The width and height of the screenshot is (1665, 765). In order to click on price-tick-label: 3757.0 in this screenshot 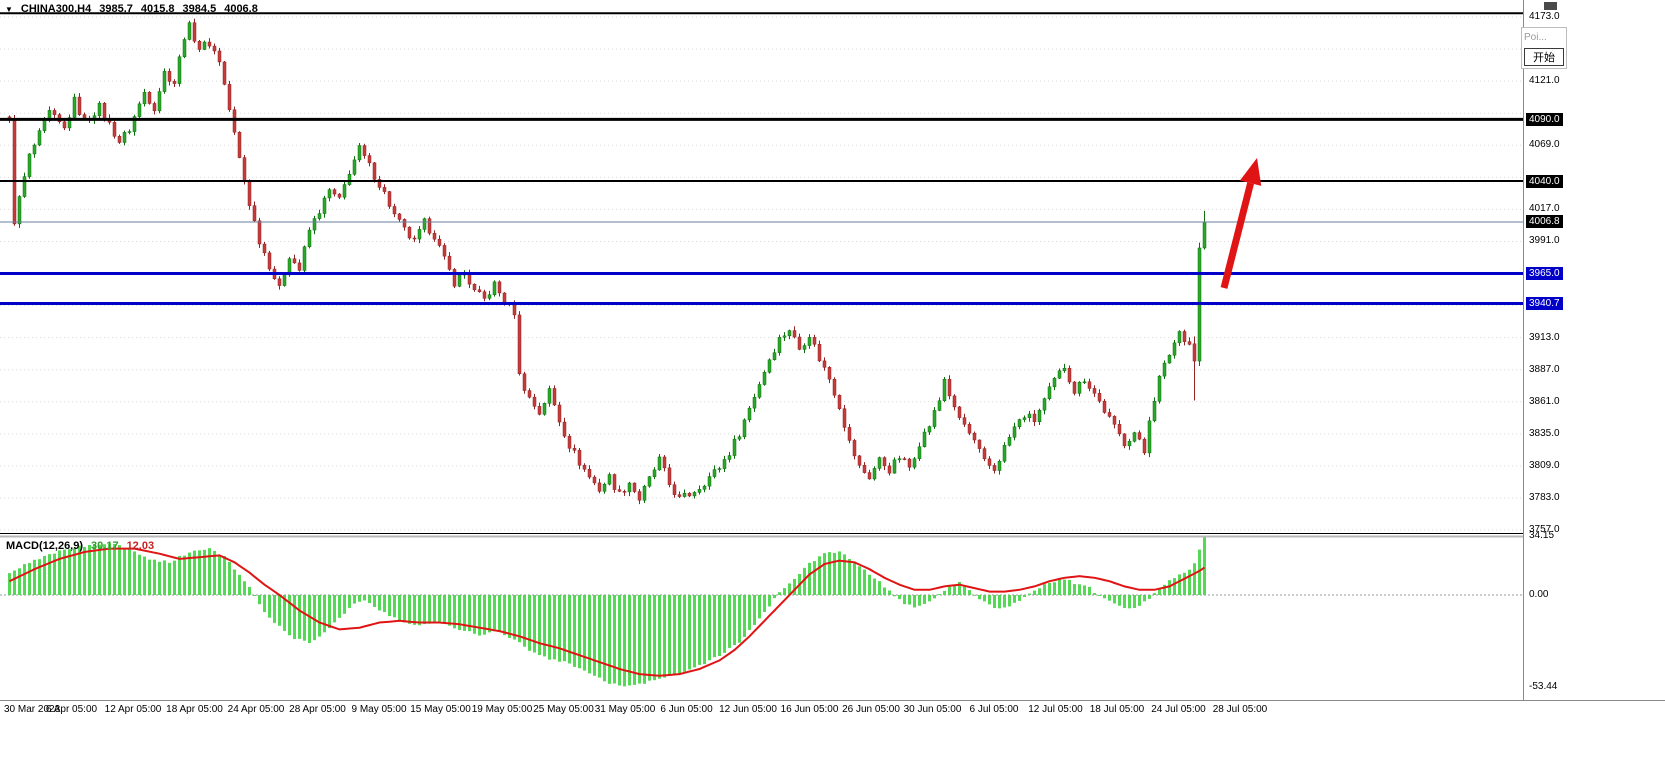, I will do `click(1544, 529)`.